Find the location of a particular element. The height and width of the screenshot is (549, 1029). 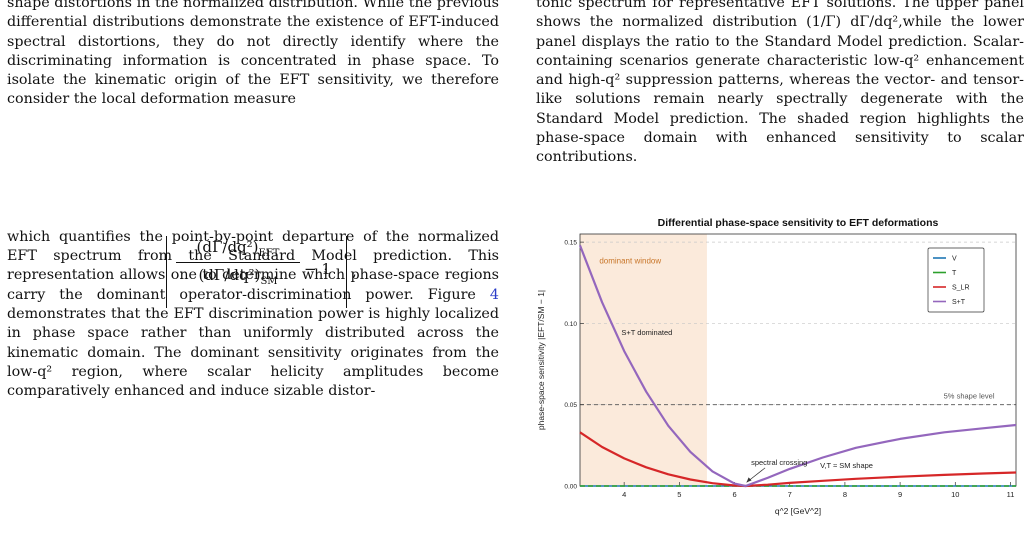

annotation-arrowhead is located at coordinates (749, 480).